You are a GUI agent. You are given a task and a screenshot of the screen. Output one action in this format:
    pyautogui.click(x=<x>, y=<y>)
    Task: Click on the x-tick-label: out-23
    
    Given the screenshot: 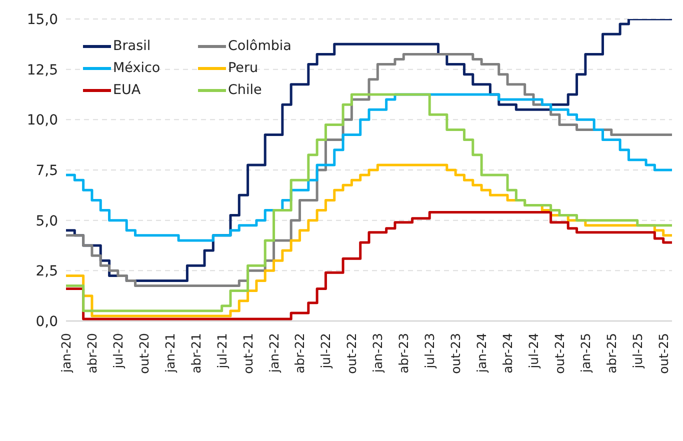 What is the action you would take?
    pyautogui.click(x=456, y=353)
    